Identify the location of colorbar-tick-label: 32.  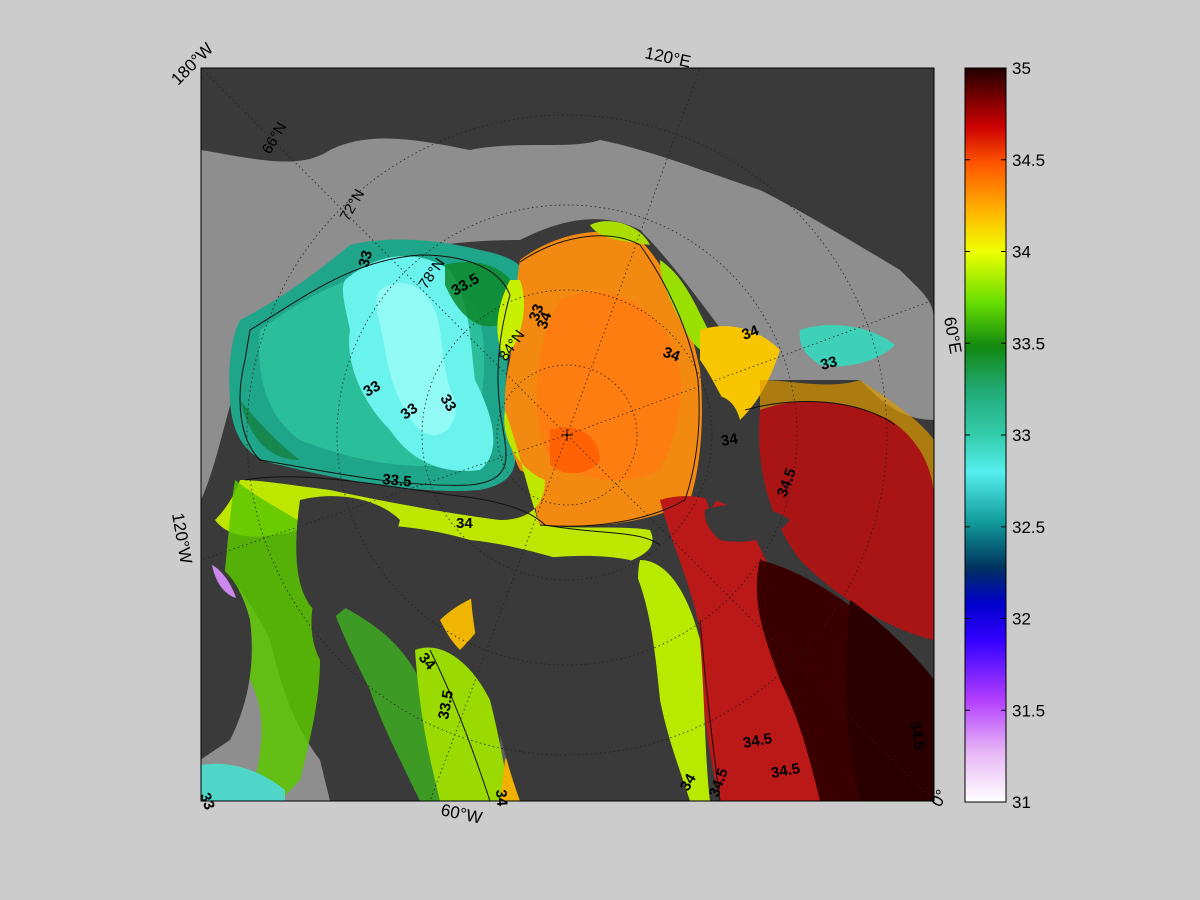
(1021, 619).